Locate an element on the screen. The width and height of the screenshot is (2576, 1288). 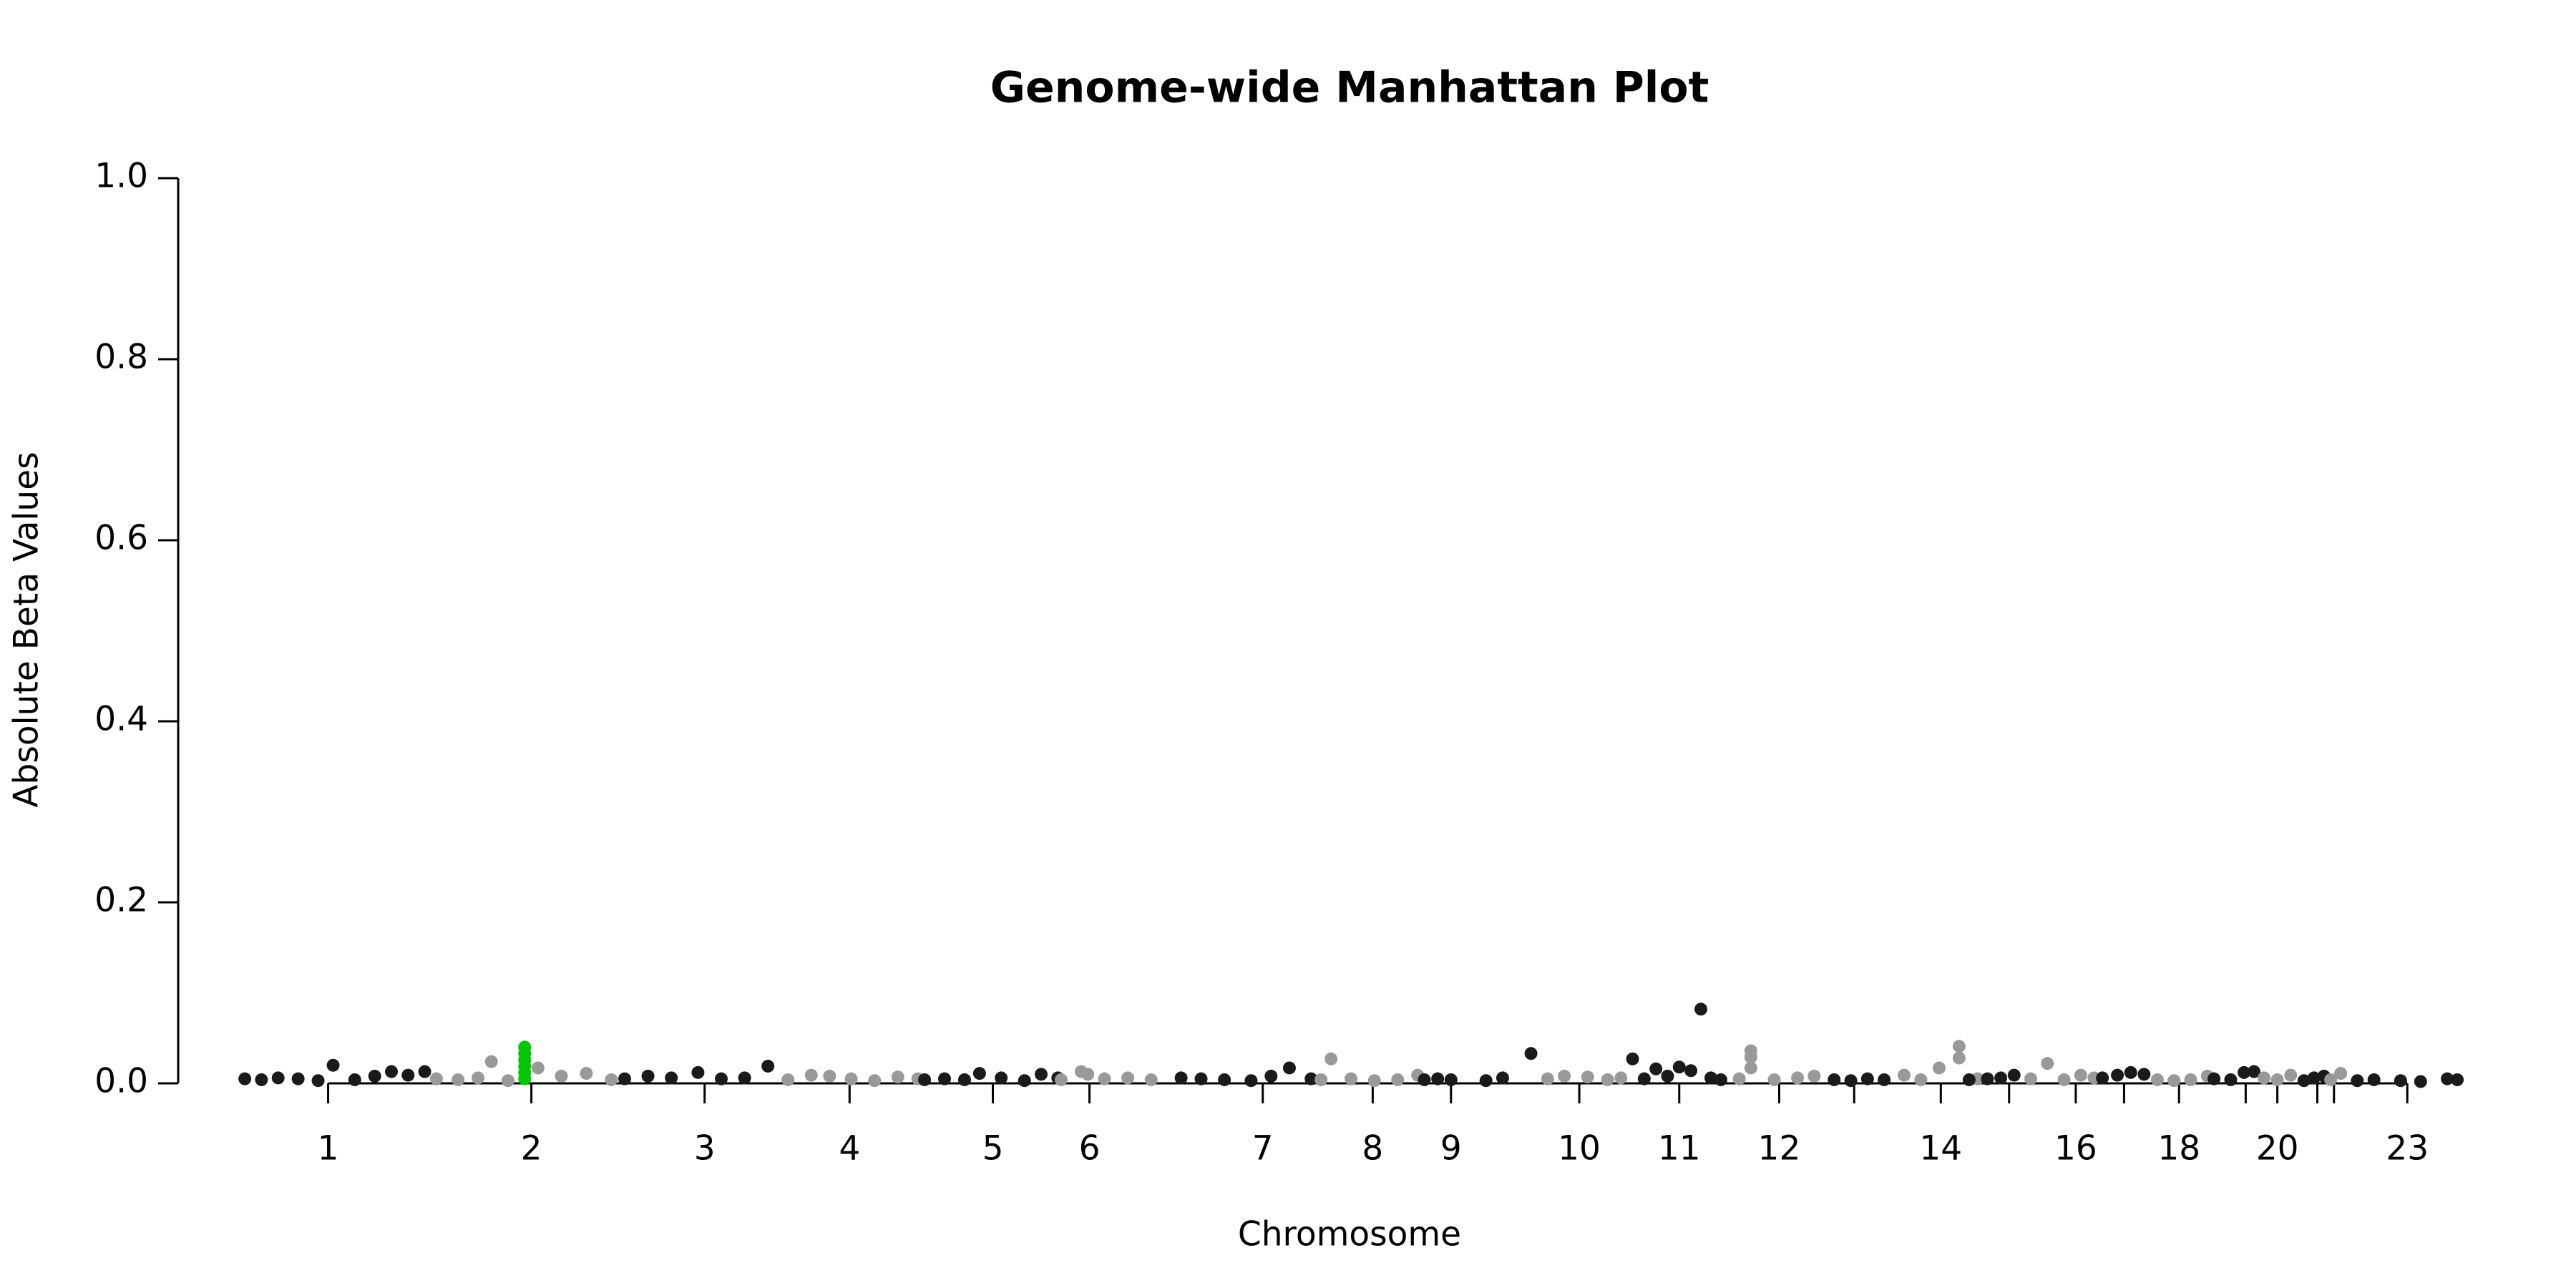
x-tick-label: 18 is located at coordinates (2178, 1149).